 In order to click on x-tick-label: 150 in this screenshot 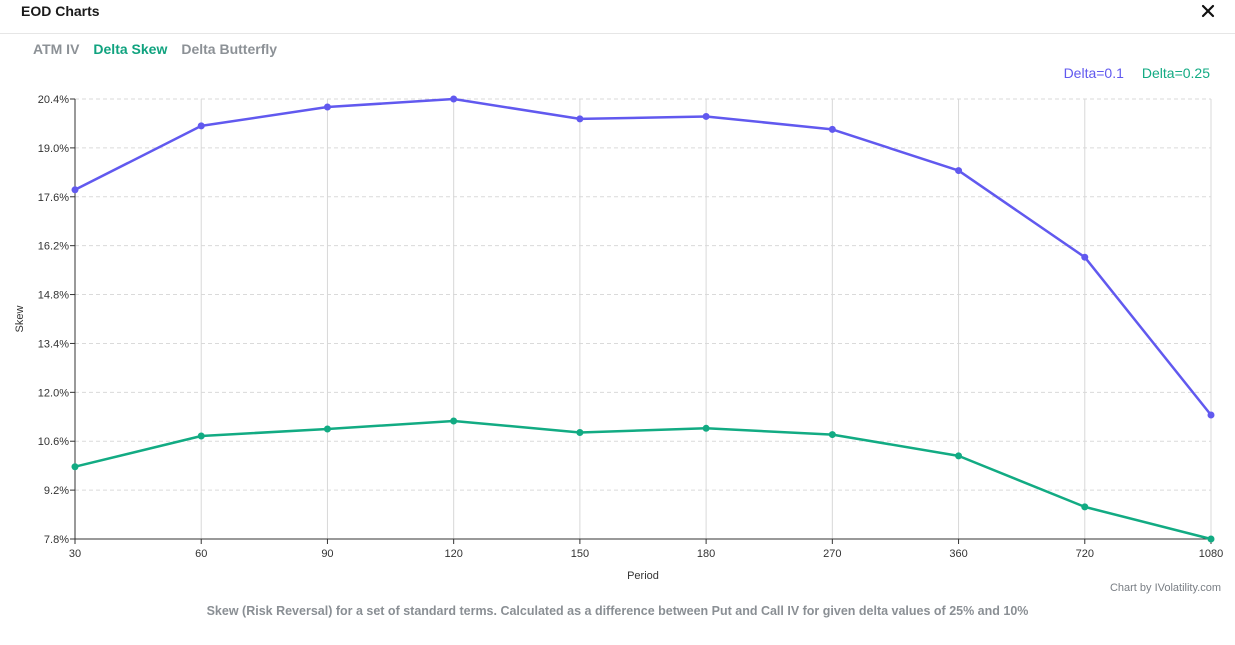, I will do `click(580, 554)`.